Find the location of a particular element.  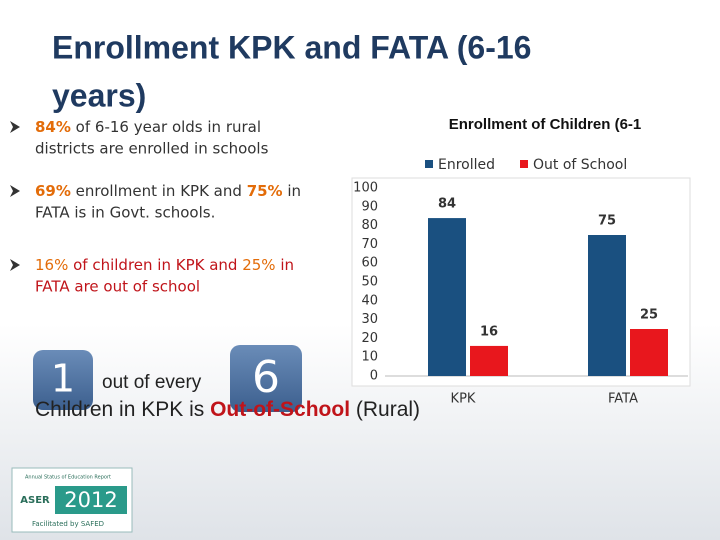

slide-title: Enrollment KPK and FATA (6-16 is located at coordinates (291, 47).